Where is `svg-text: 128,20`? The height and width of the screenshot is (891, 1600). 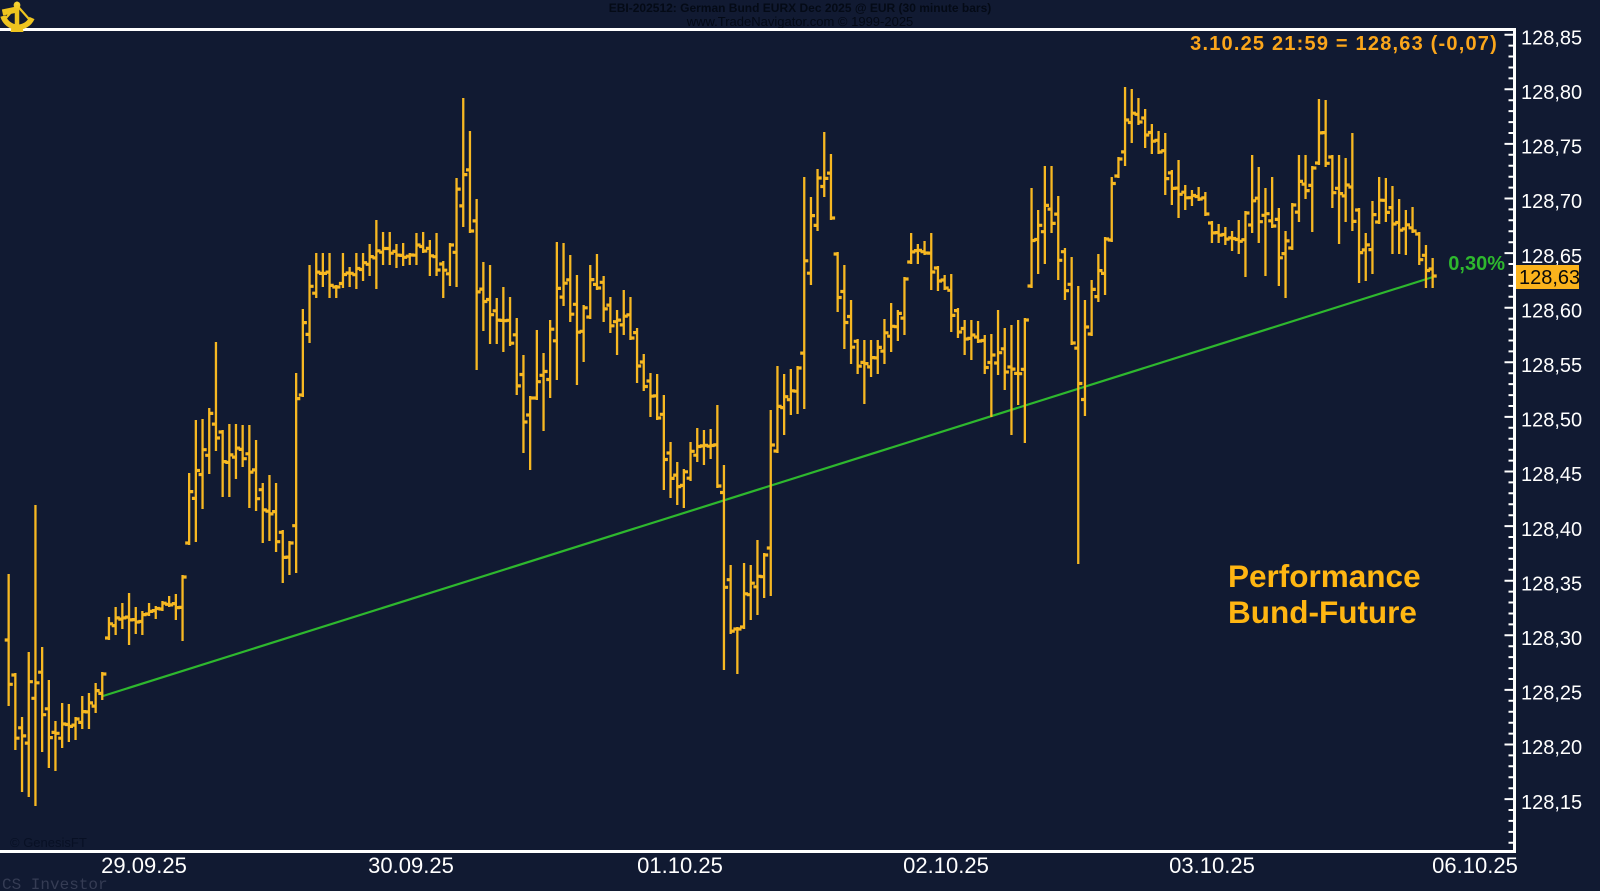 svg-text: 128,20 is located at coordinates (1551, 748).